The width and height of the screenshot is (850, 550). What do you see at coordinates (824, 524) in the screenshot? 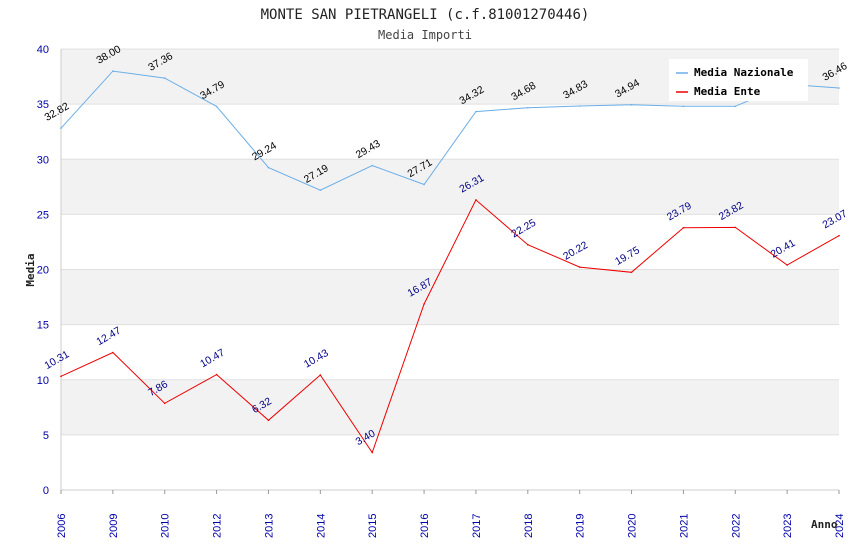
I see `x-axis-label: Anno` at bounding box center [824, 524].